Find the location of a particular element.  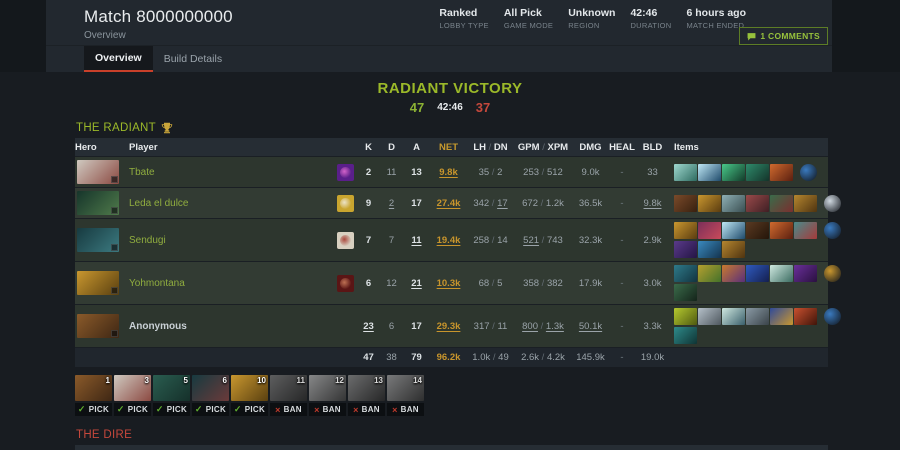

draft-cell: 1 ✓ PICK is located at coordinates (94, 395).